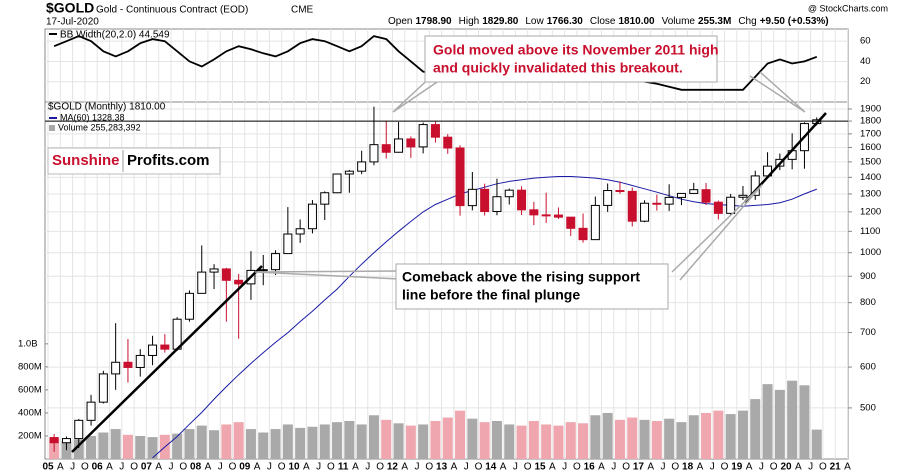 This screenshot has width=900, height=475. What do you see at coordinates (737, 467) in the screenshot?
I see `x-tick-label: 19` at bounding box center [737, 467].